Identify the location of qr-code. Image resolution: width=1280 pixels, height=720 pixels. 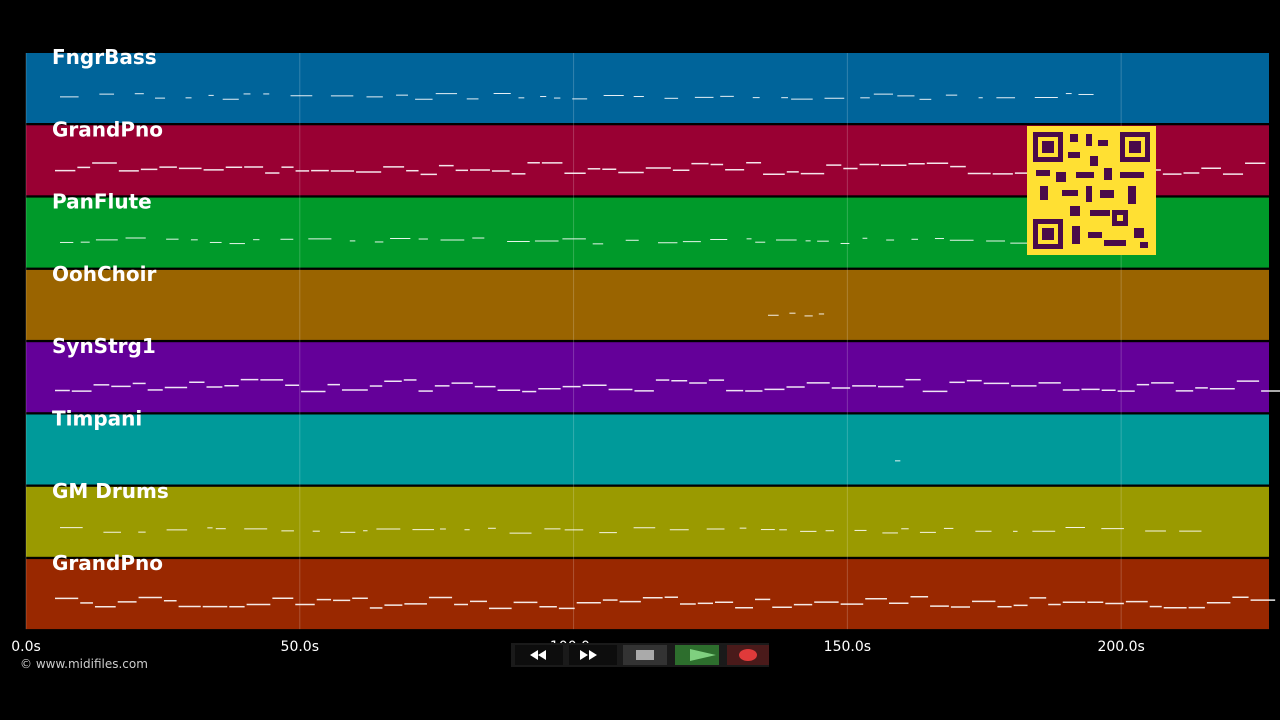
(1091, 190).